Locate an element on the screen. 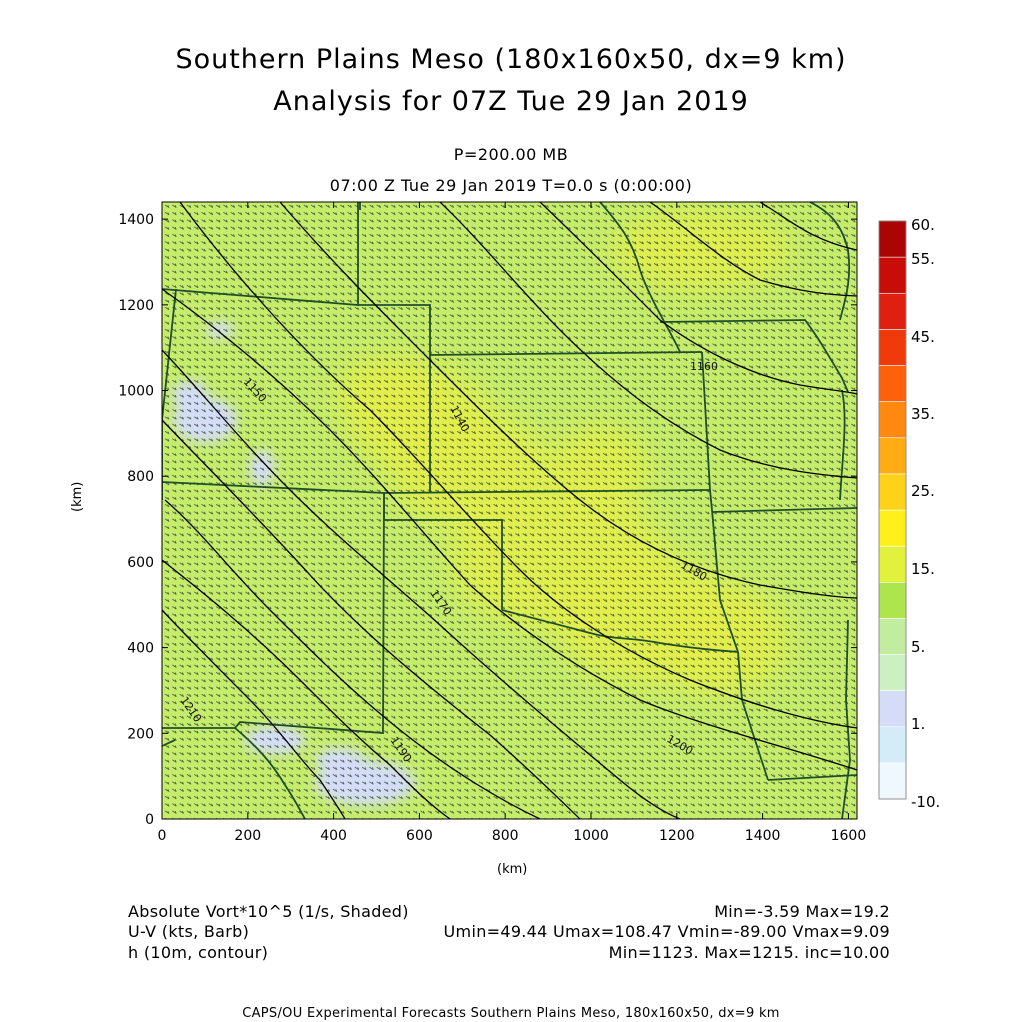 The image size is (1022, 1022). x-tick-label: 1400 is located at coordinates (763, 836).